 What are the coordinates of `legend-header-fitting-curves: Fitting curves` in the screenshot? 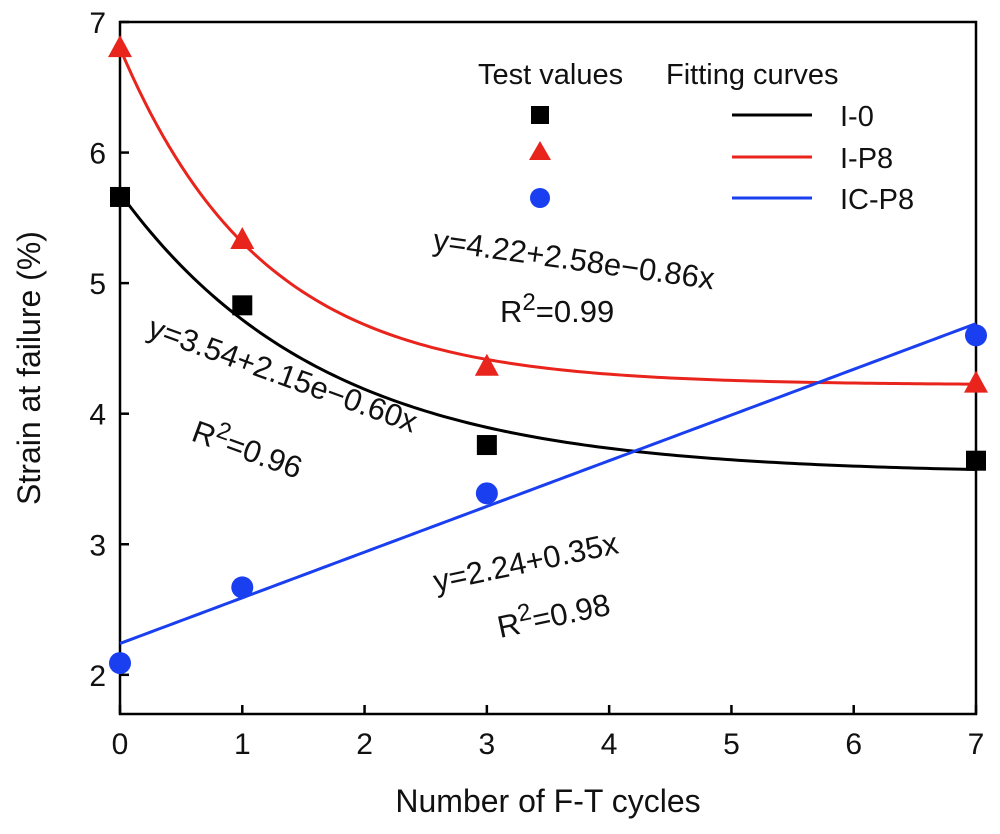 It's located at (752, 75).